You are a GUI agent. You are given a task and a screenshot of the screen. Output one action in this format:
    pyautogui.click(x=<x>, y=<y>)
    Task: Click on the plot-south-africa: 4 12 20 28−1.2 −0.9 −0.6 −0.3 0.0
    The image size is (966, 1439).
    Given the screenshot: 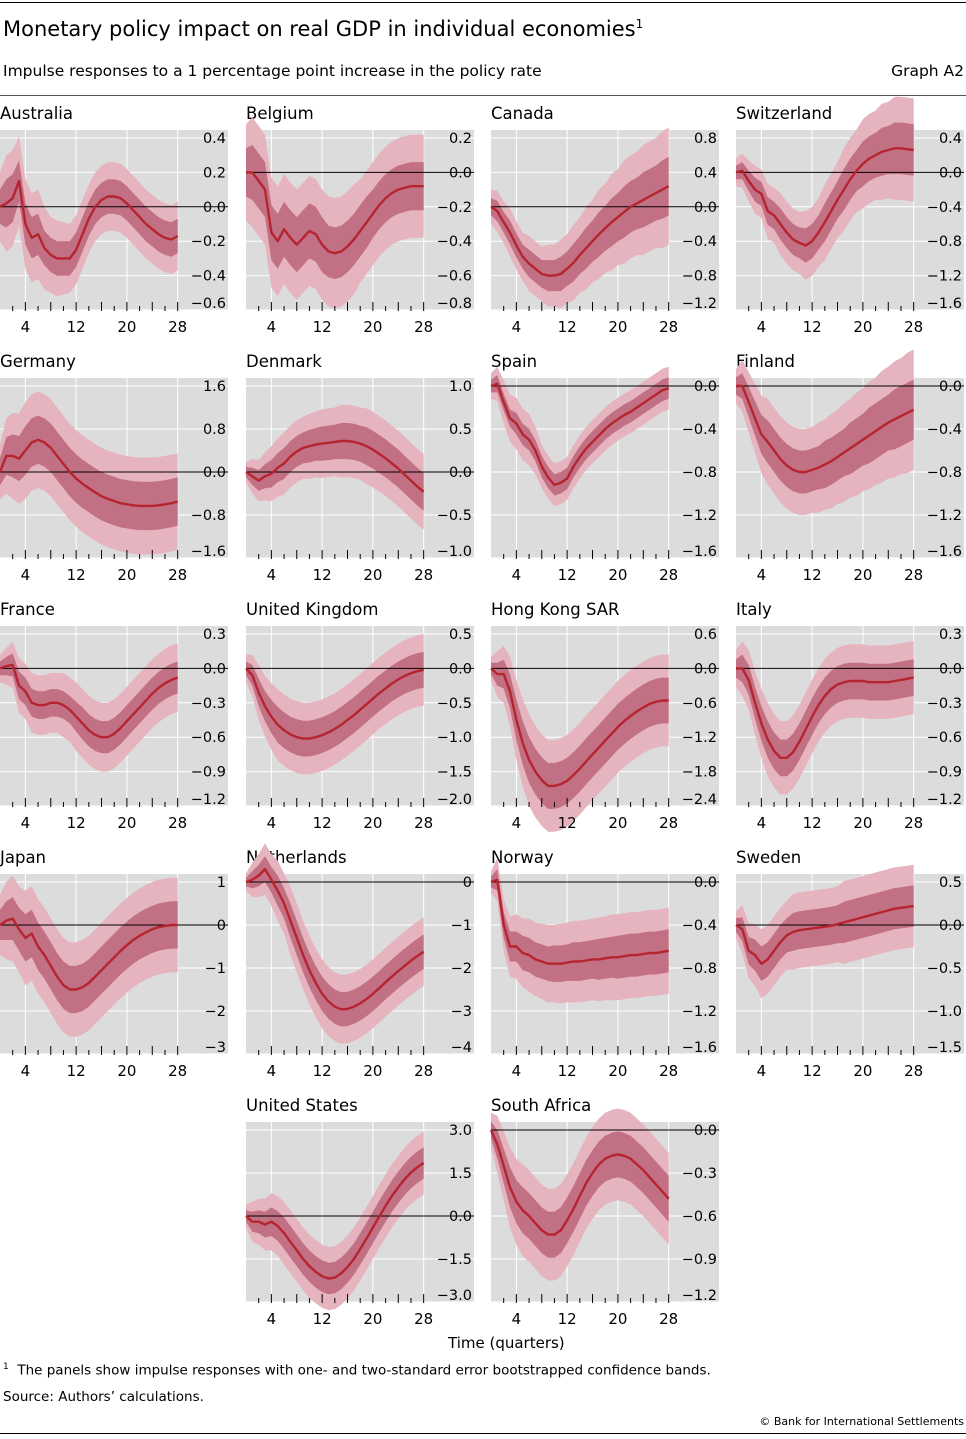 What is the action you would take?
    pyautogui.click(x=604, y=1218)
    